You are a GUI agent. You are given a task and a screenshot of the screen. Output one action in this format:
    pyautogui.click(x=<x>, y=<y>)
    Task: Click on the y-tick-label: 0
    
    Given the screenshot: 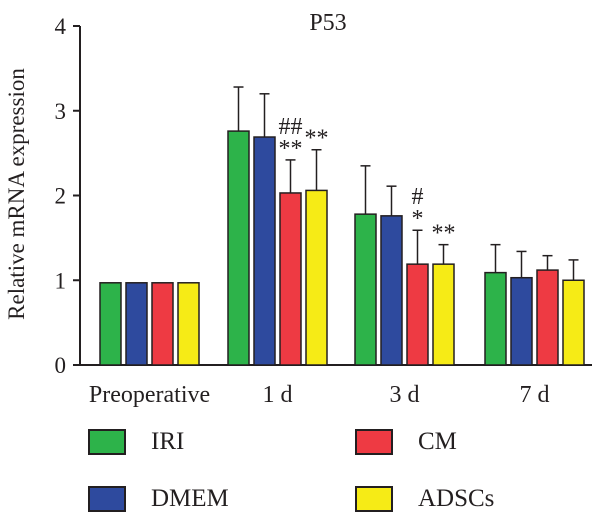 What is the action you would take?
    pyautogui.click(x=61, y=365)
    